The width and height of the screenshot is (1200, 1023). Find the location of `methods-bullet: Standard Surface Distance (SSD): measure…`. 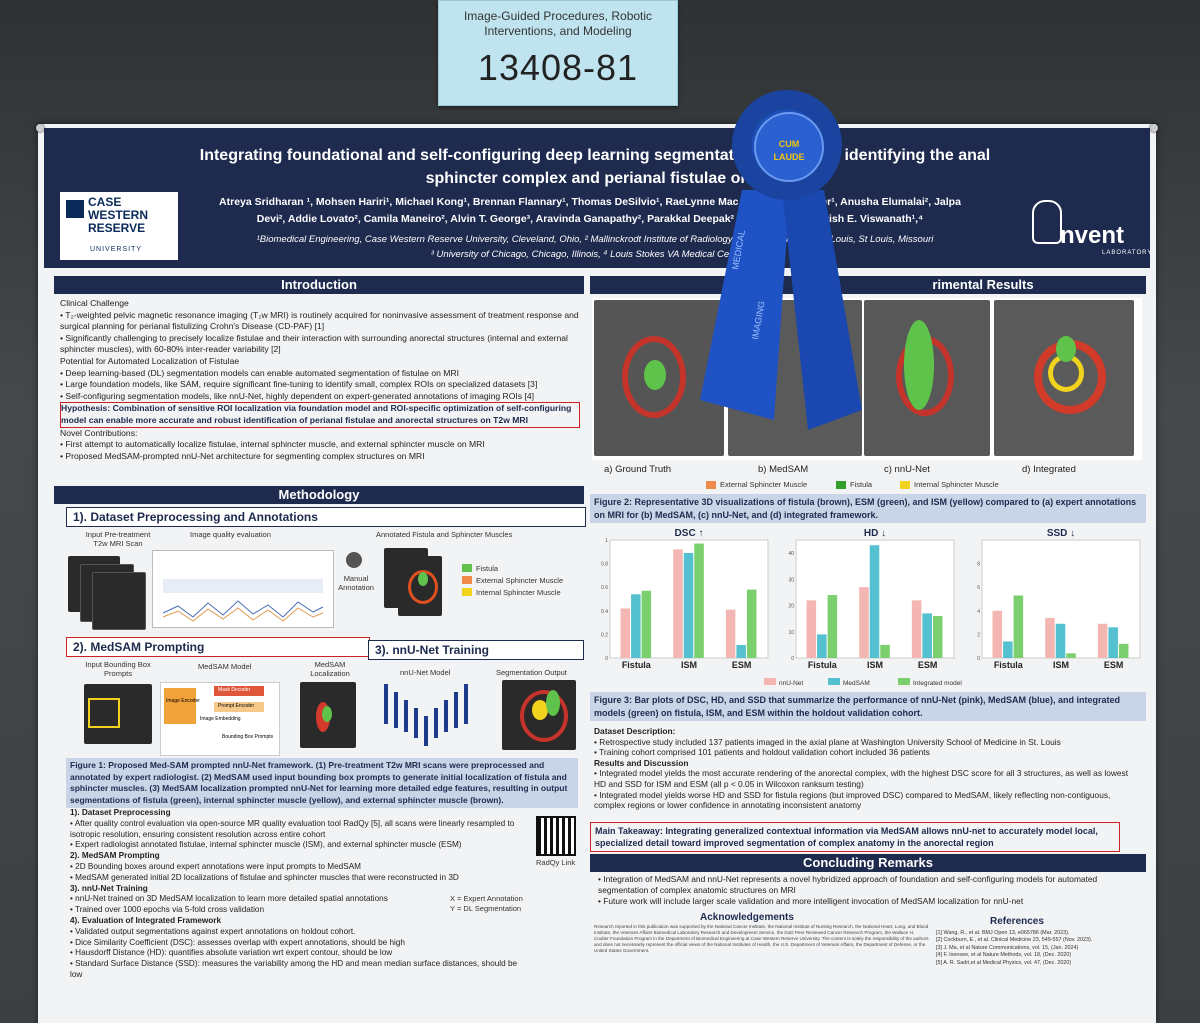

methods-bullet: Standard Surface Distance (SSD): measure… is located at coordinates (294, 969).